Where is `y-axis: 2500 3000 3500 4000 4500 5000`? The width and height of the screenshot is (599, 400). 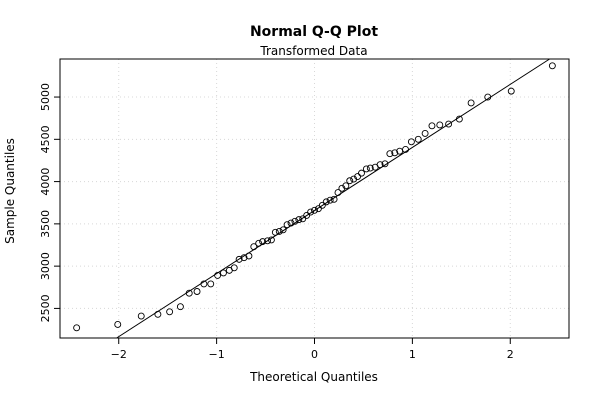
y-axis: 2500 3000 3500 4000 4500 5000 is located at coordinates (49, 202).